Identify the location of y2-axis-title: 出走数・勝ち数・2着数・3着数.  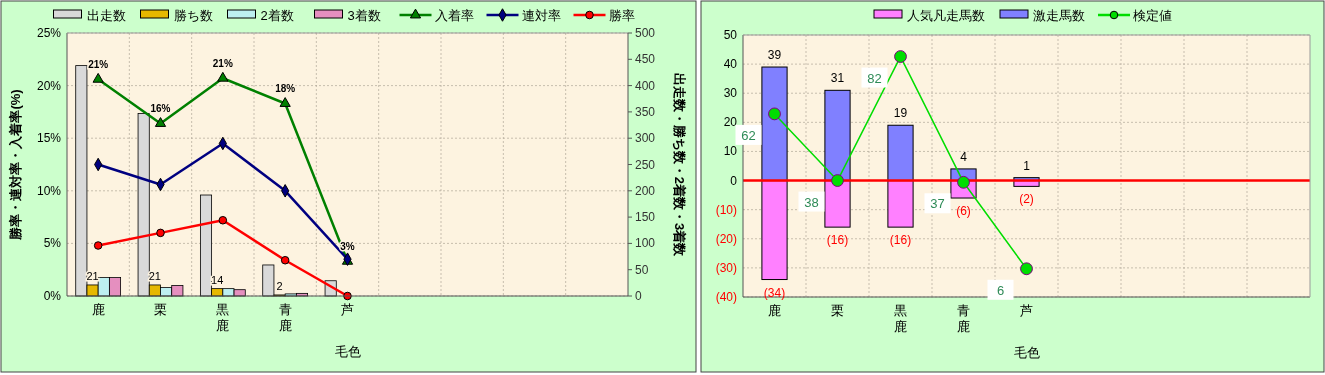
(679, 165).